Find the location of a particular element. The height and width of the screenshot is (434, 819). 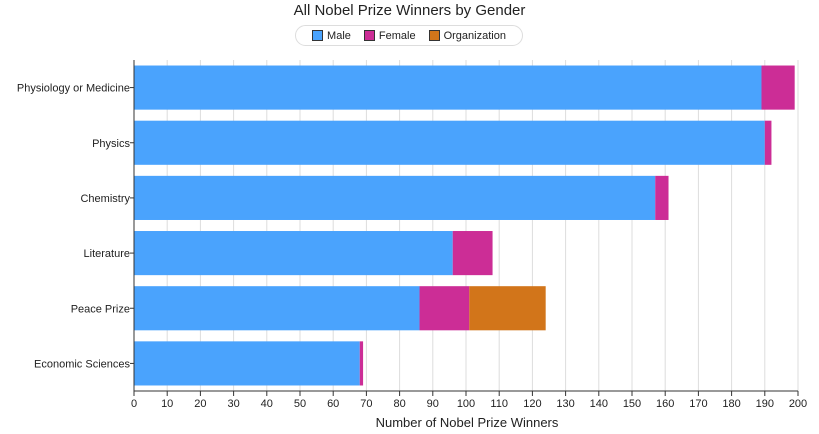

legend-item-organization: Organization is located at coordinates (467, 35).